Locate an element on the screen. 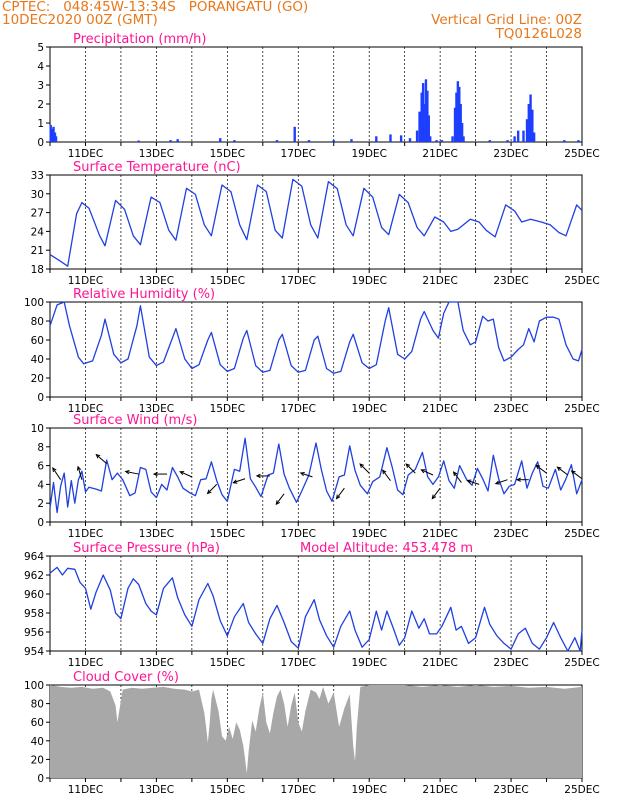 This screenshot has height=800, width=618. y-tick-label: 10 is located at coordinates (37, 429).